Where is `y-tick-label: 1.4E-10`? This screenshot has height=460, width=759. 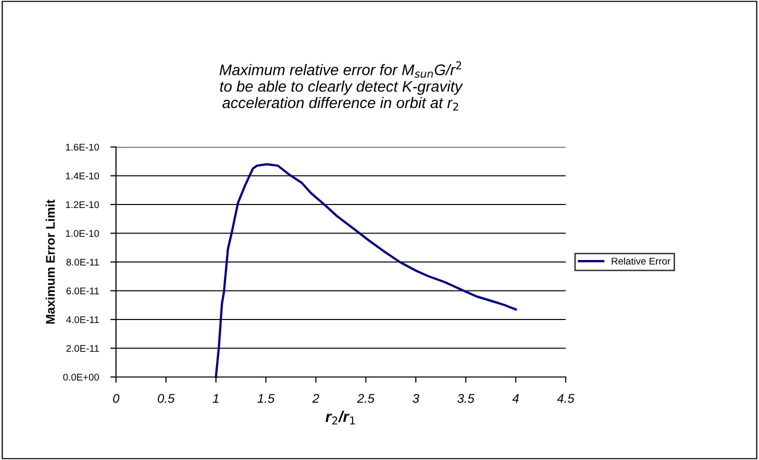
y-tick-label: 1.4E-10 is located at coordinates (82, 176).